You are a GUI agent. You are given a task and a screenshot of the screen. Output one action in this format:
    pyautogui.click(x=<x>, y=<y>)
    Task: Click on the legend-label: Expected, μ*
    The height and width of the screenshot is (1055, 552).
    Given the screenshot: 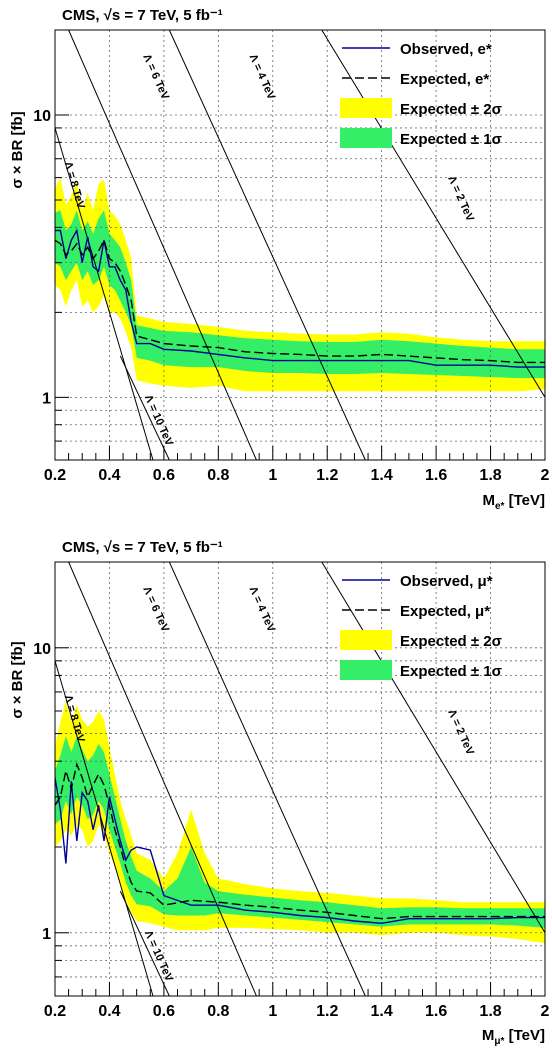 What is the action you would take?
    pyautogui.click(x=445, y=611)
    